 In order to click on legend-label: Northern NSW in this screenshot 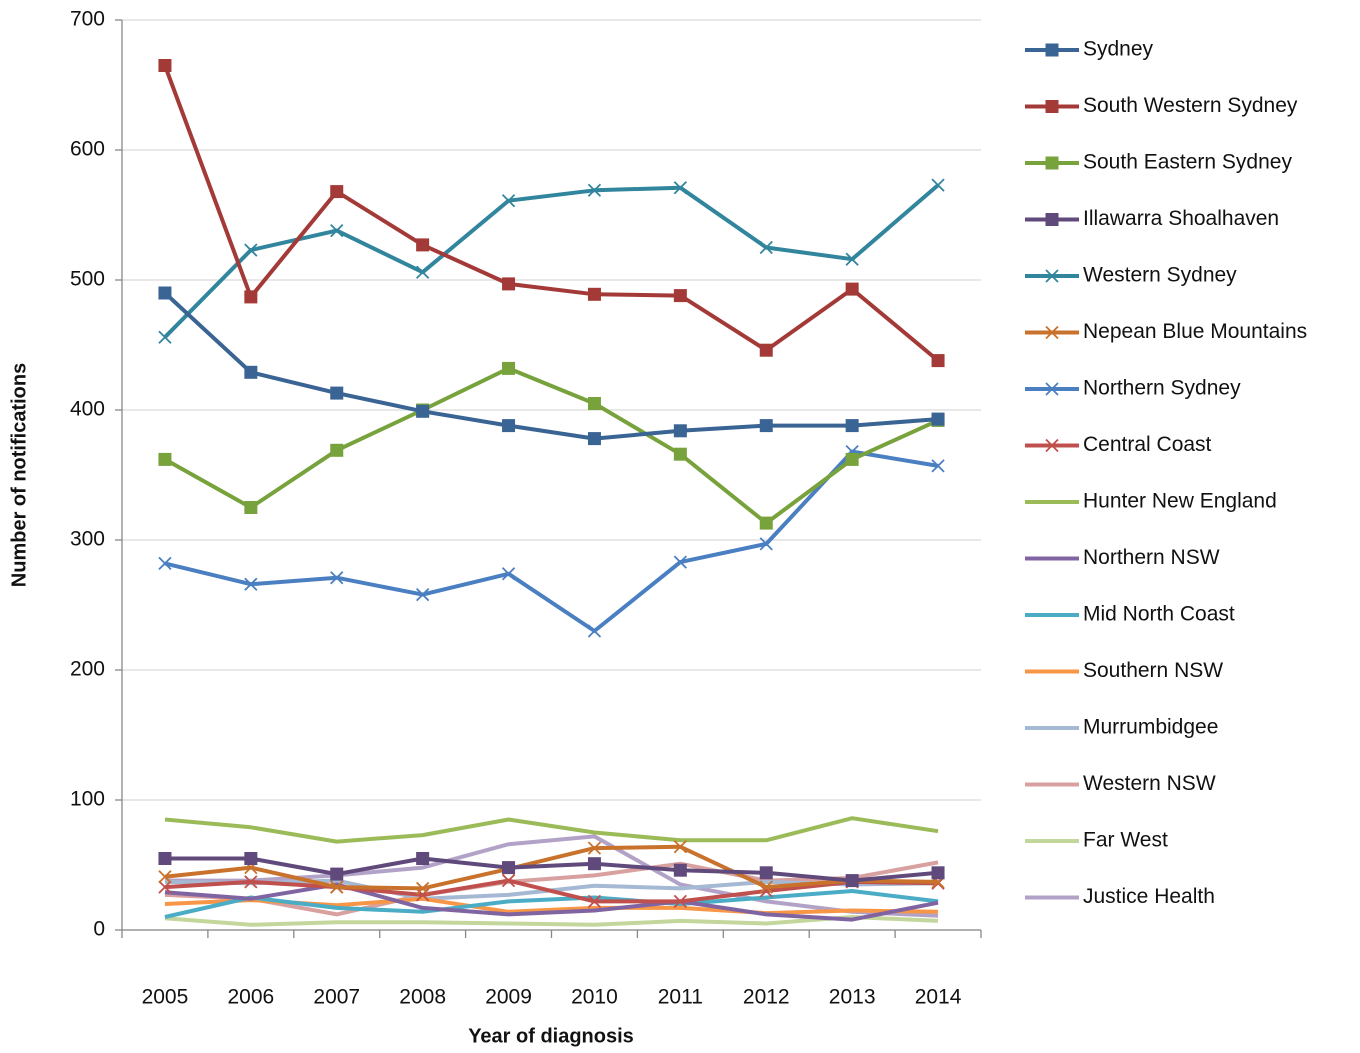, I will do `click(1151, 557)`.